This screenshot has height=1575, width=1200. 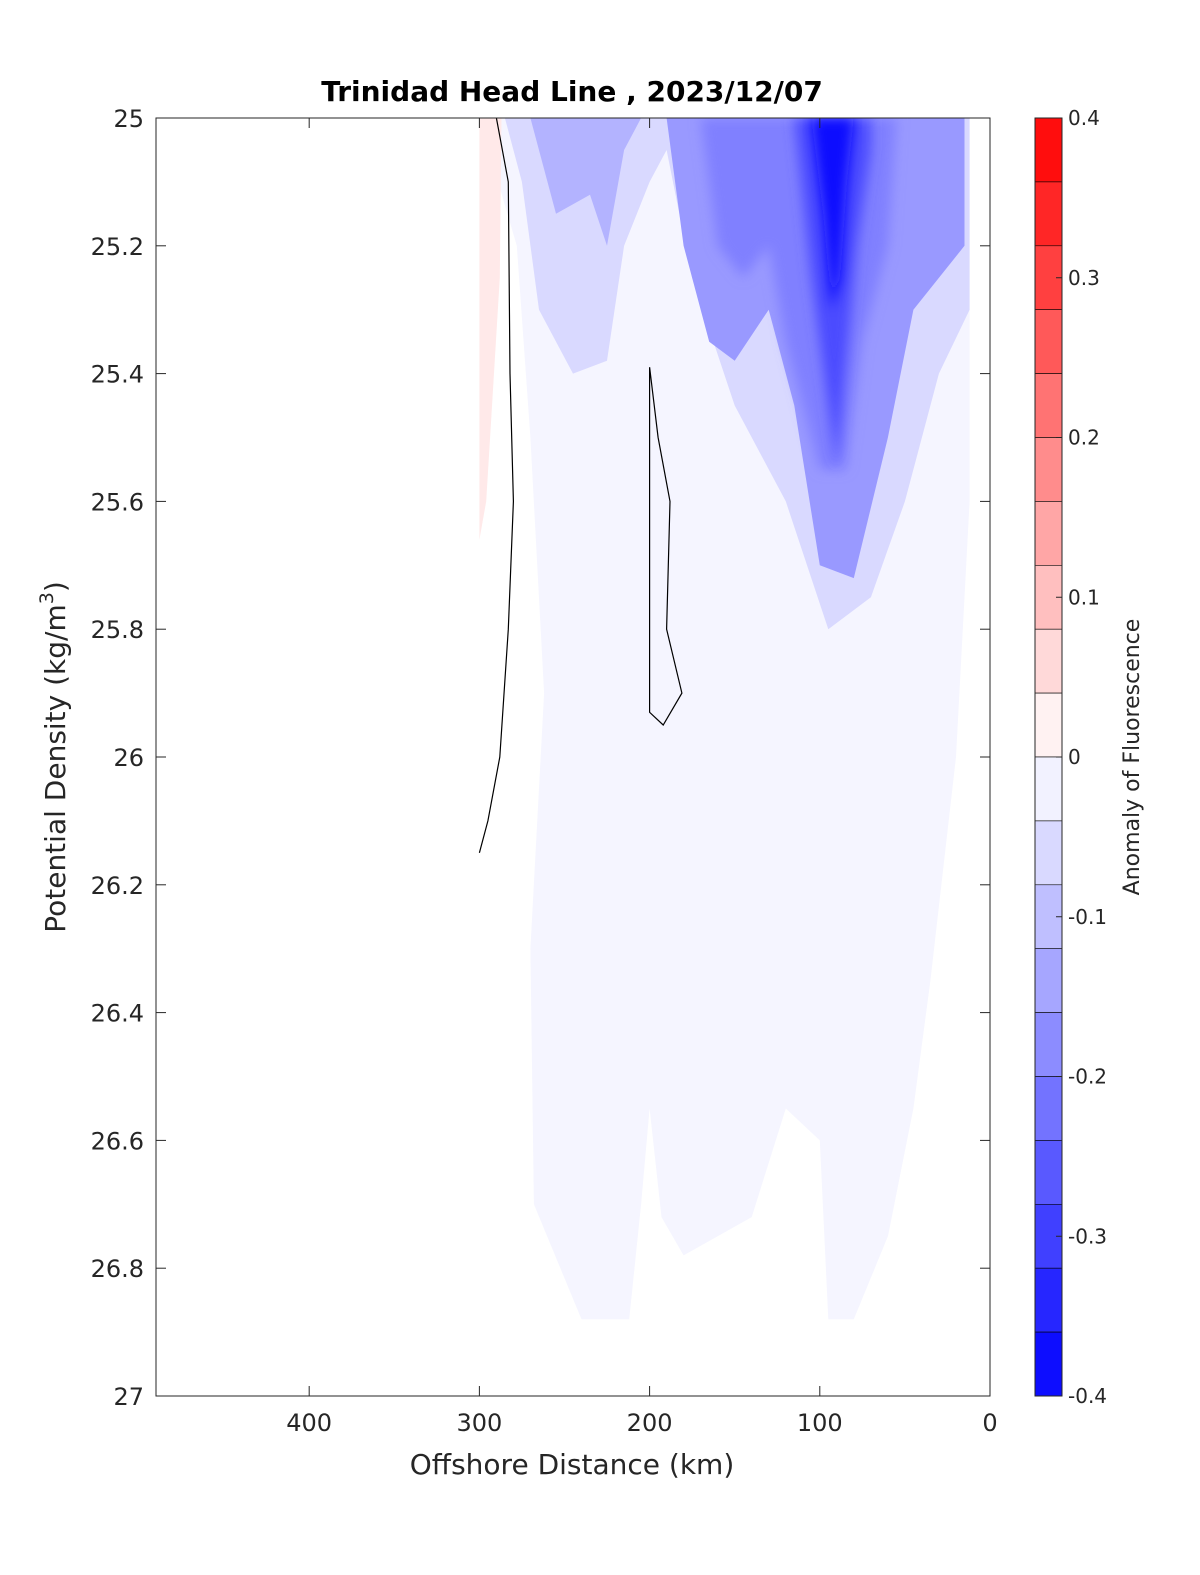 What do you see at coordinates (117, 1141) in the screenshot?
I see `y-tick-label: 26.6` at bounding box center [117, 1141].